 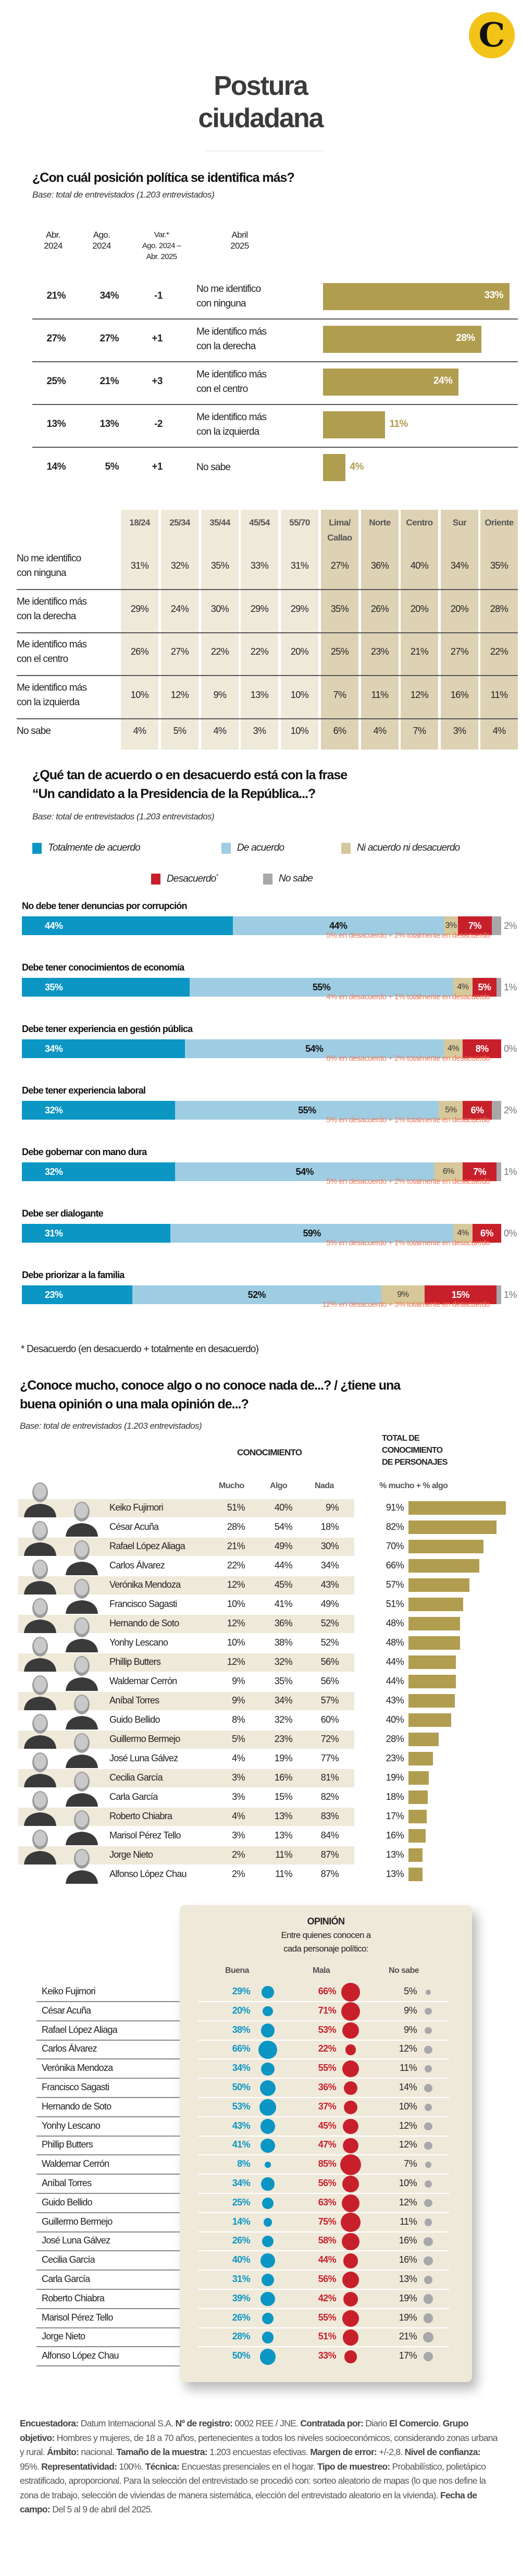 What do you see at coordinates (80, 2029) in the screenshot?
I see `opinion-person-name: Rafael López Aliaga` at bounding box center [80, 2029].